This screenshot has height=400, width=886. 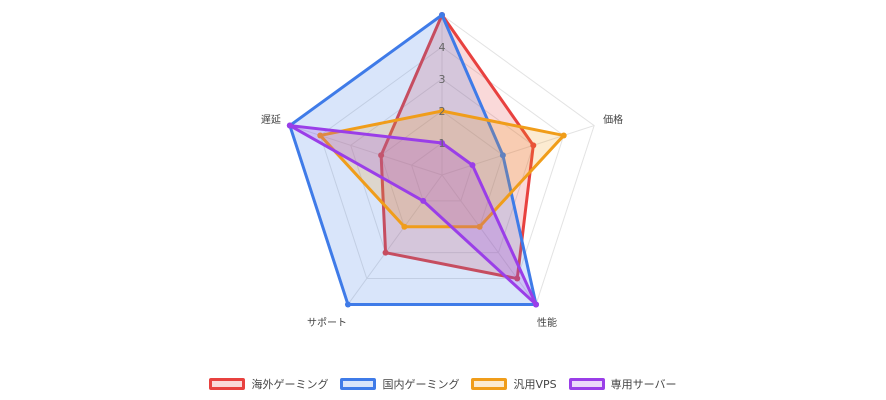 What do you see at coordinates (547, 322) in the screenshot?
I see `axis-label: 性能` at bounding box center [547, 322].